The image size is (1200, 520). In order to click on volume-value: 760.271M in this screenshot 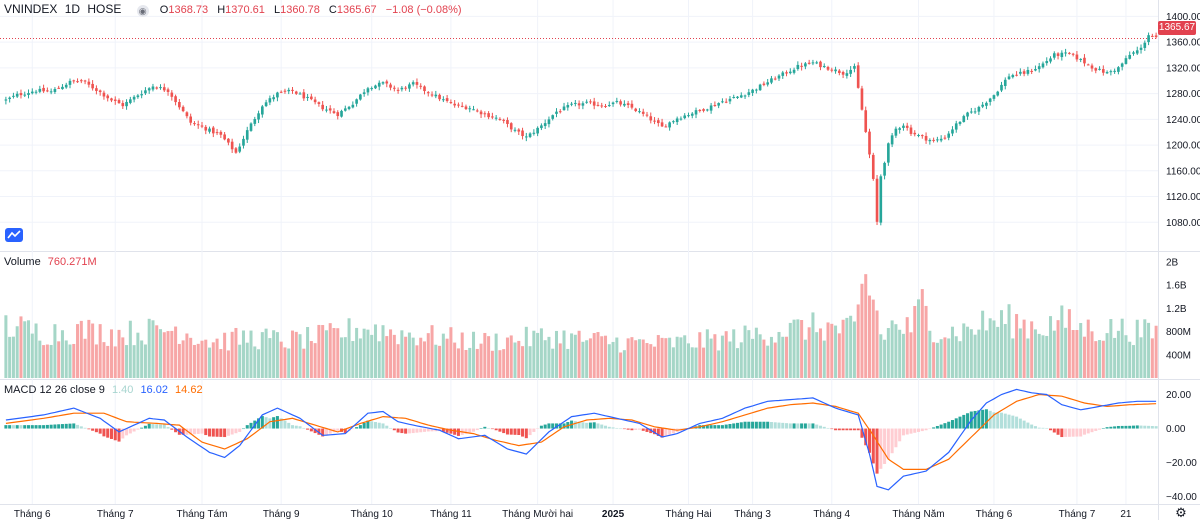, I will do `click(72, 262)`.